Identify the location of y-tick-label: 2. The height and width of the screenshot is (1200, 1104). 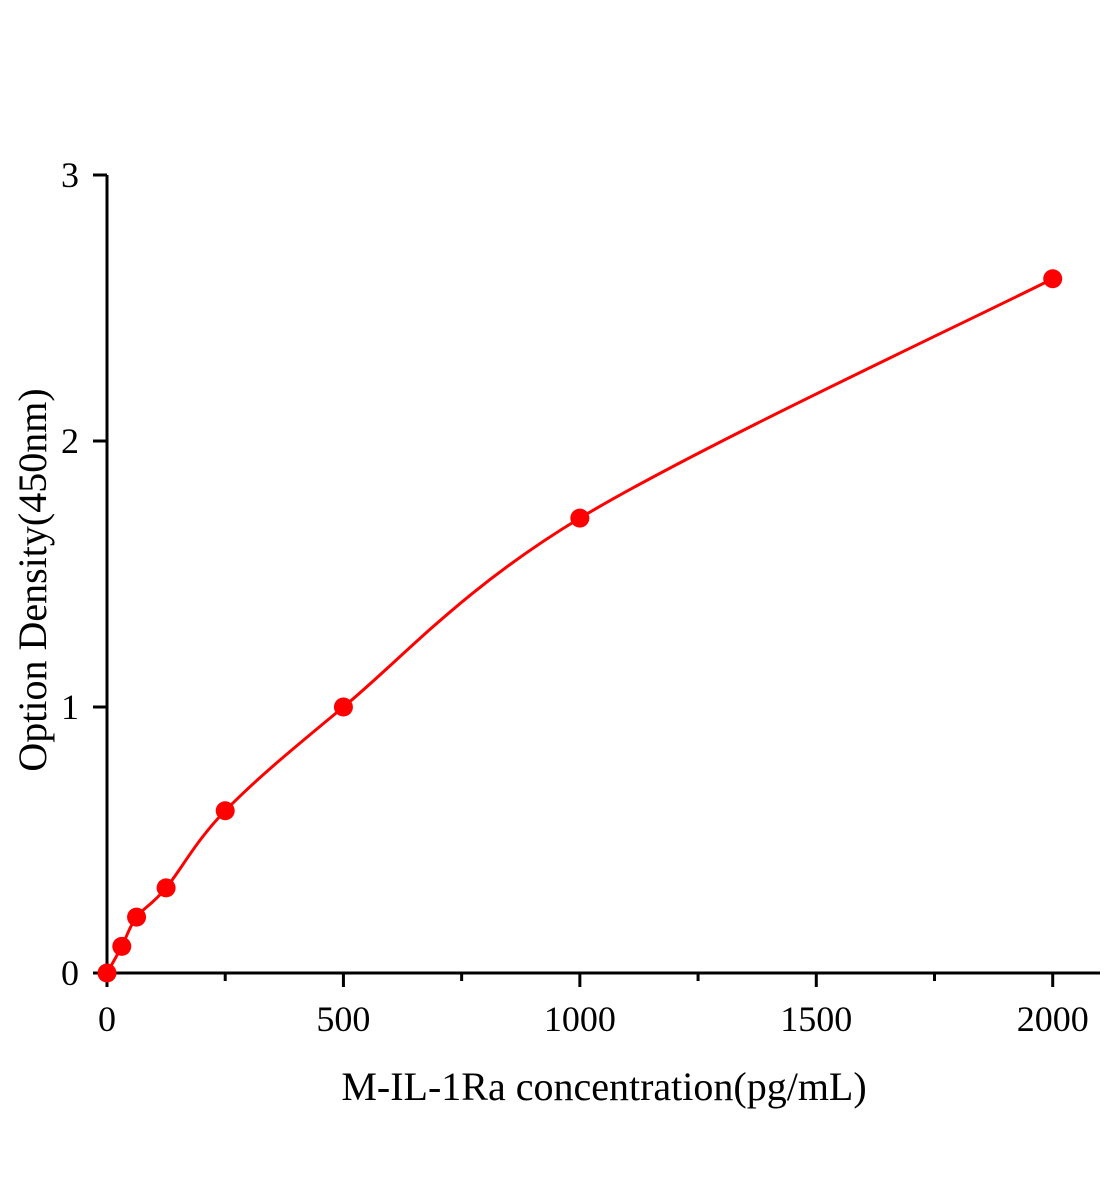
(70, 441).